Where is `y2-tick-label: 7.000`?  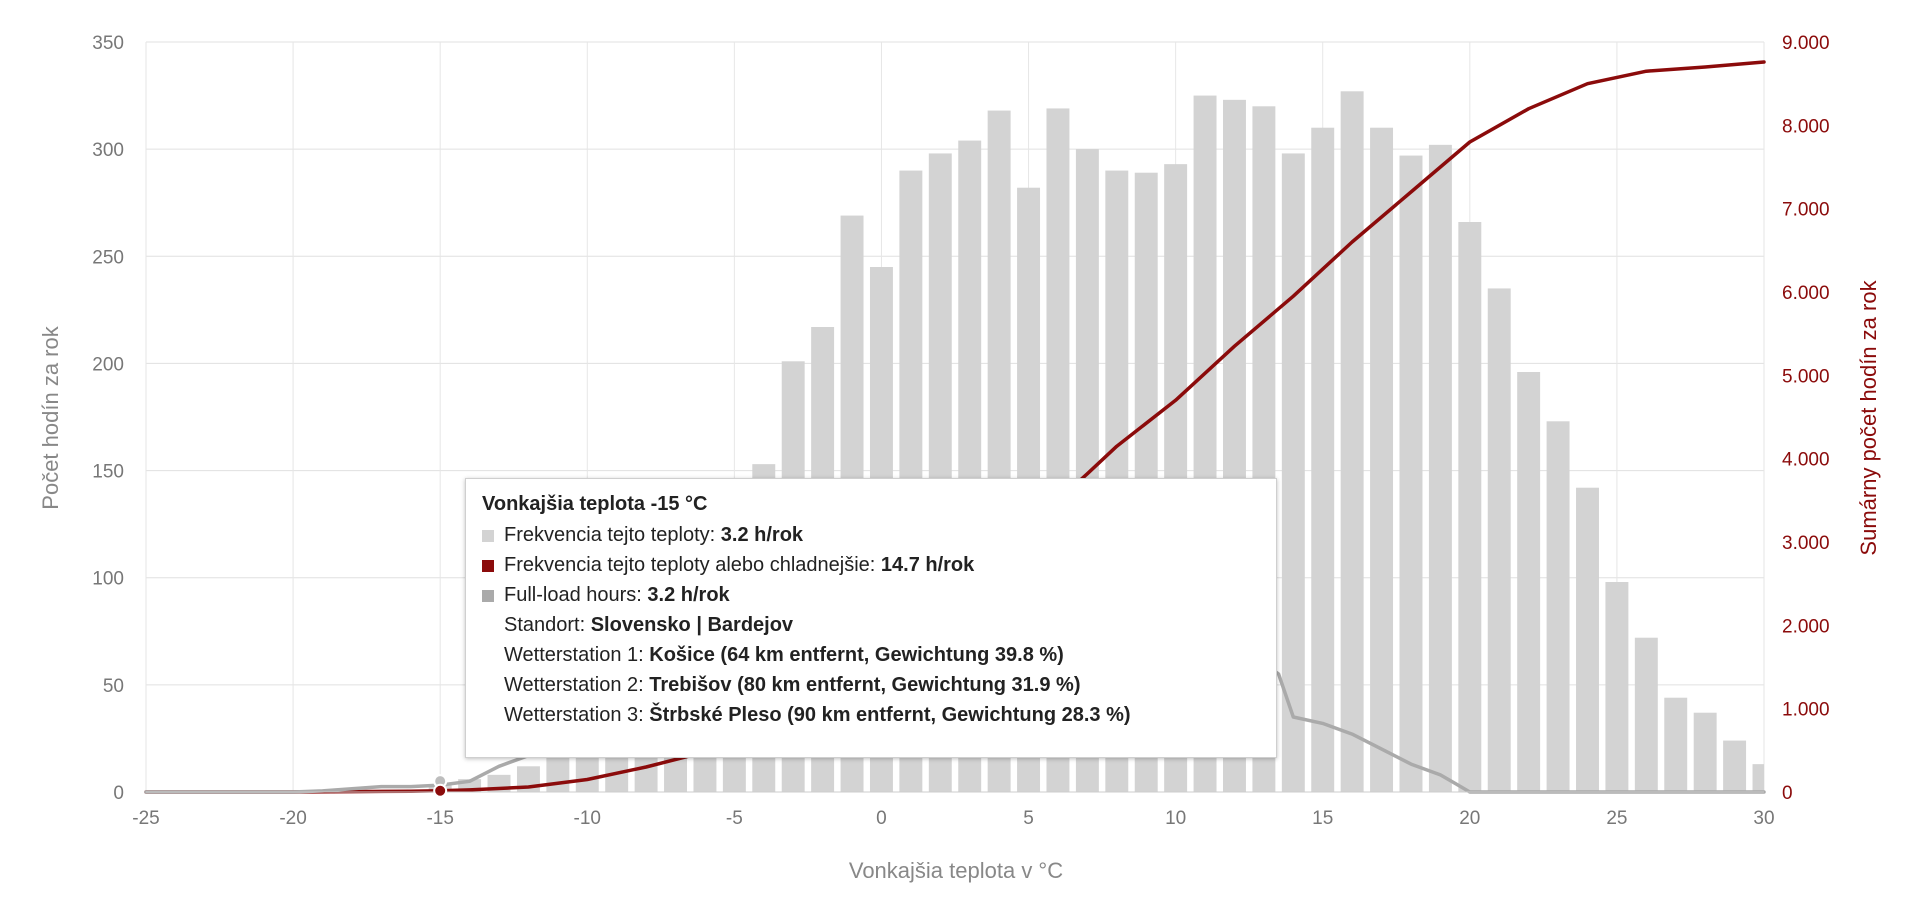 y2-tick-label: 7.000 is located at coordinates (1806, 210).